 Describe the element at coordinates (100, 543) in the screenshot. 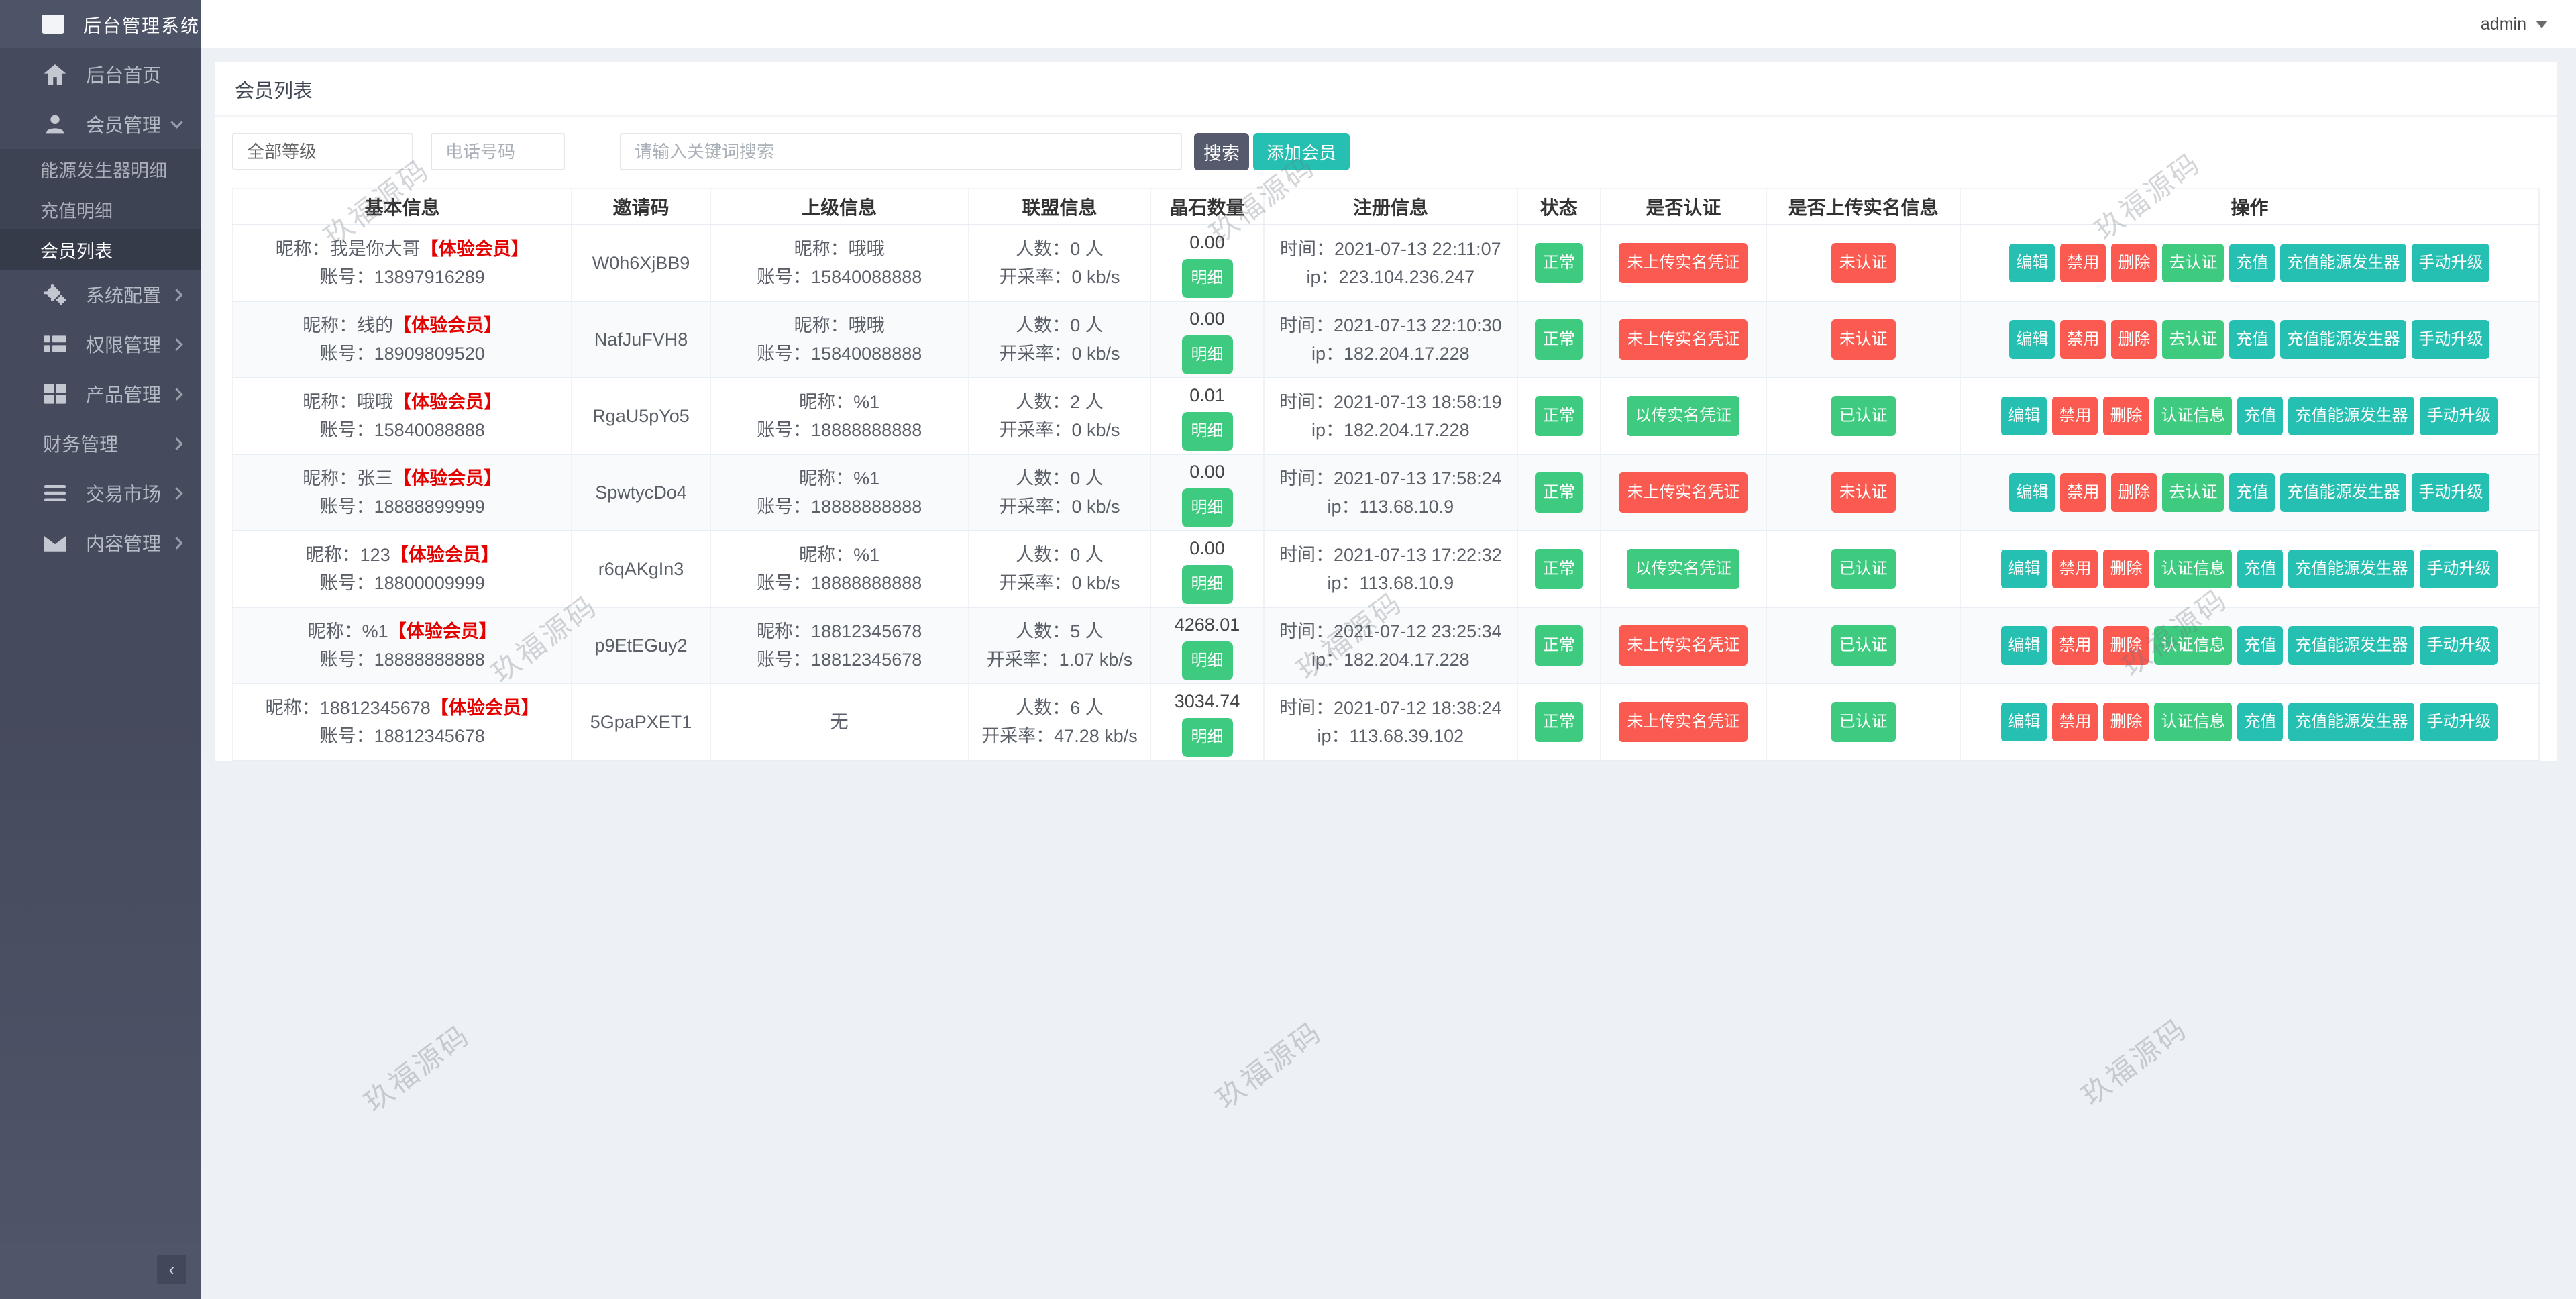

I see `sidebar-item-content: 内容管理` at that location.